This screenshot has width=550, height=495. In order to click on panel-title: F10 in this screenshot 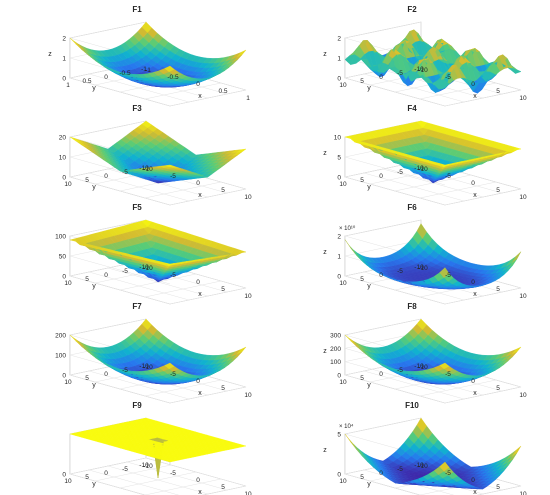, I will do `click(412, 405)`.